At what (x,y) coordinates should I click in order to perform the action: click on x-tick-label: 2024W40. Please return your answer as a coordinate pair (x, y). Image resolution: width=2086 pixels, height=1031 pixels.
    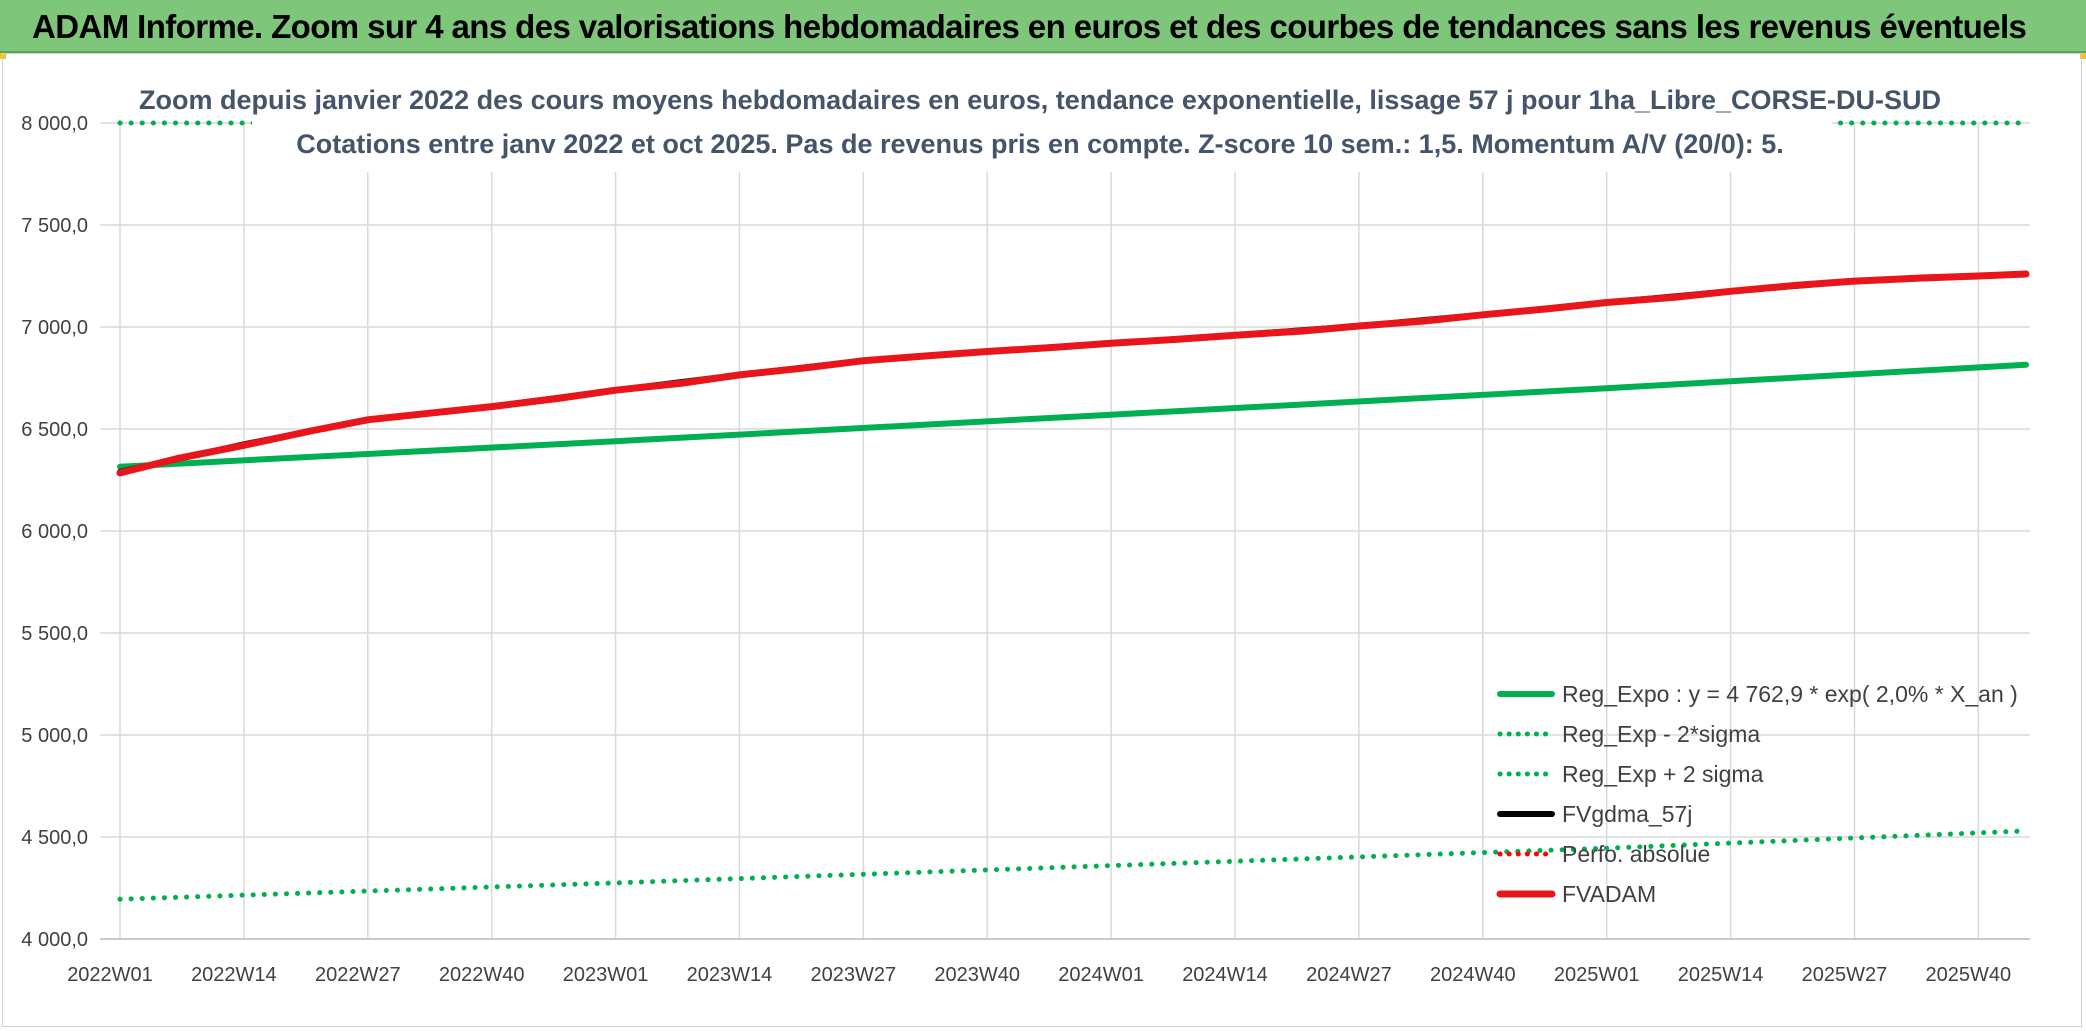
    Looking at the image, I should click on (1473, 975).